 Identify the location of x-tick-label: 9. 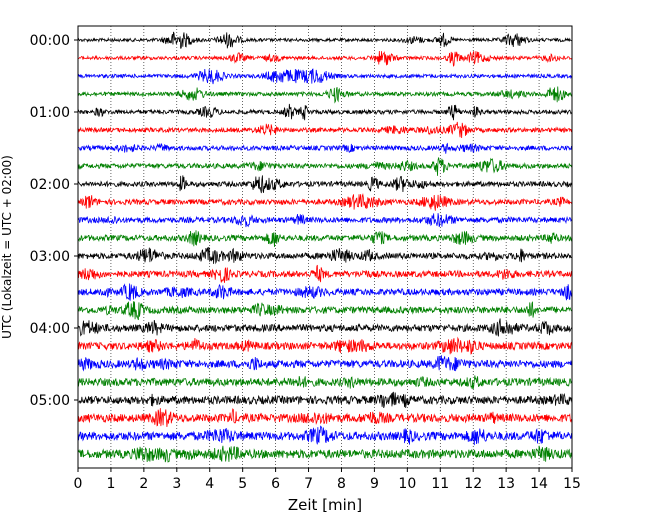
(374, 484).